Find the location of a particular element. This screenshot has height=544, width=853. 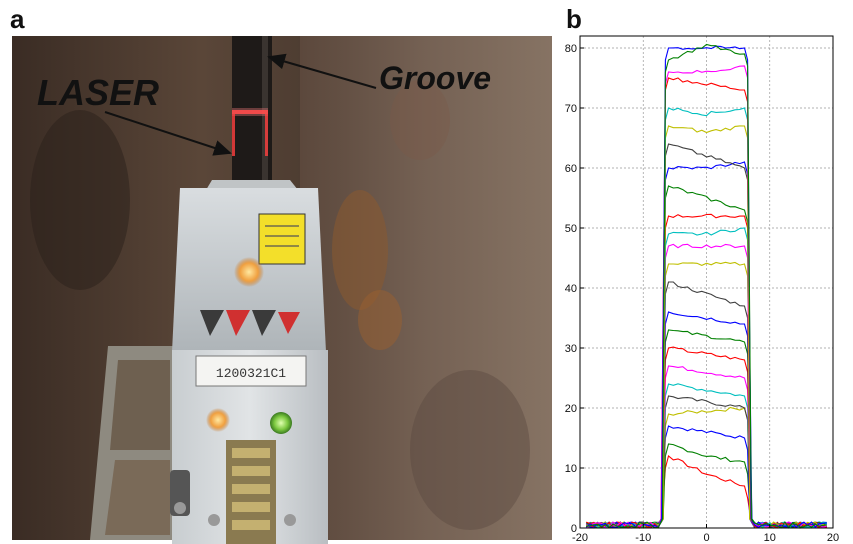

panel-a-letter: a is located at coordinates (17, 19).